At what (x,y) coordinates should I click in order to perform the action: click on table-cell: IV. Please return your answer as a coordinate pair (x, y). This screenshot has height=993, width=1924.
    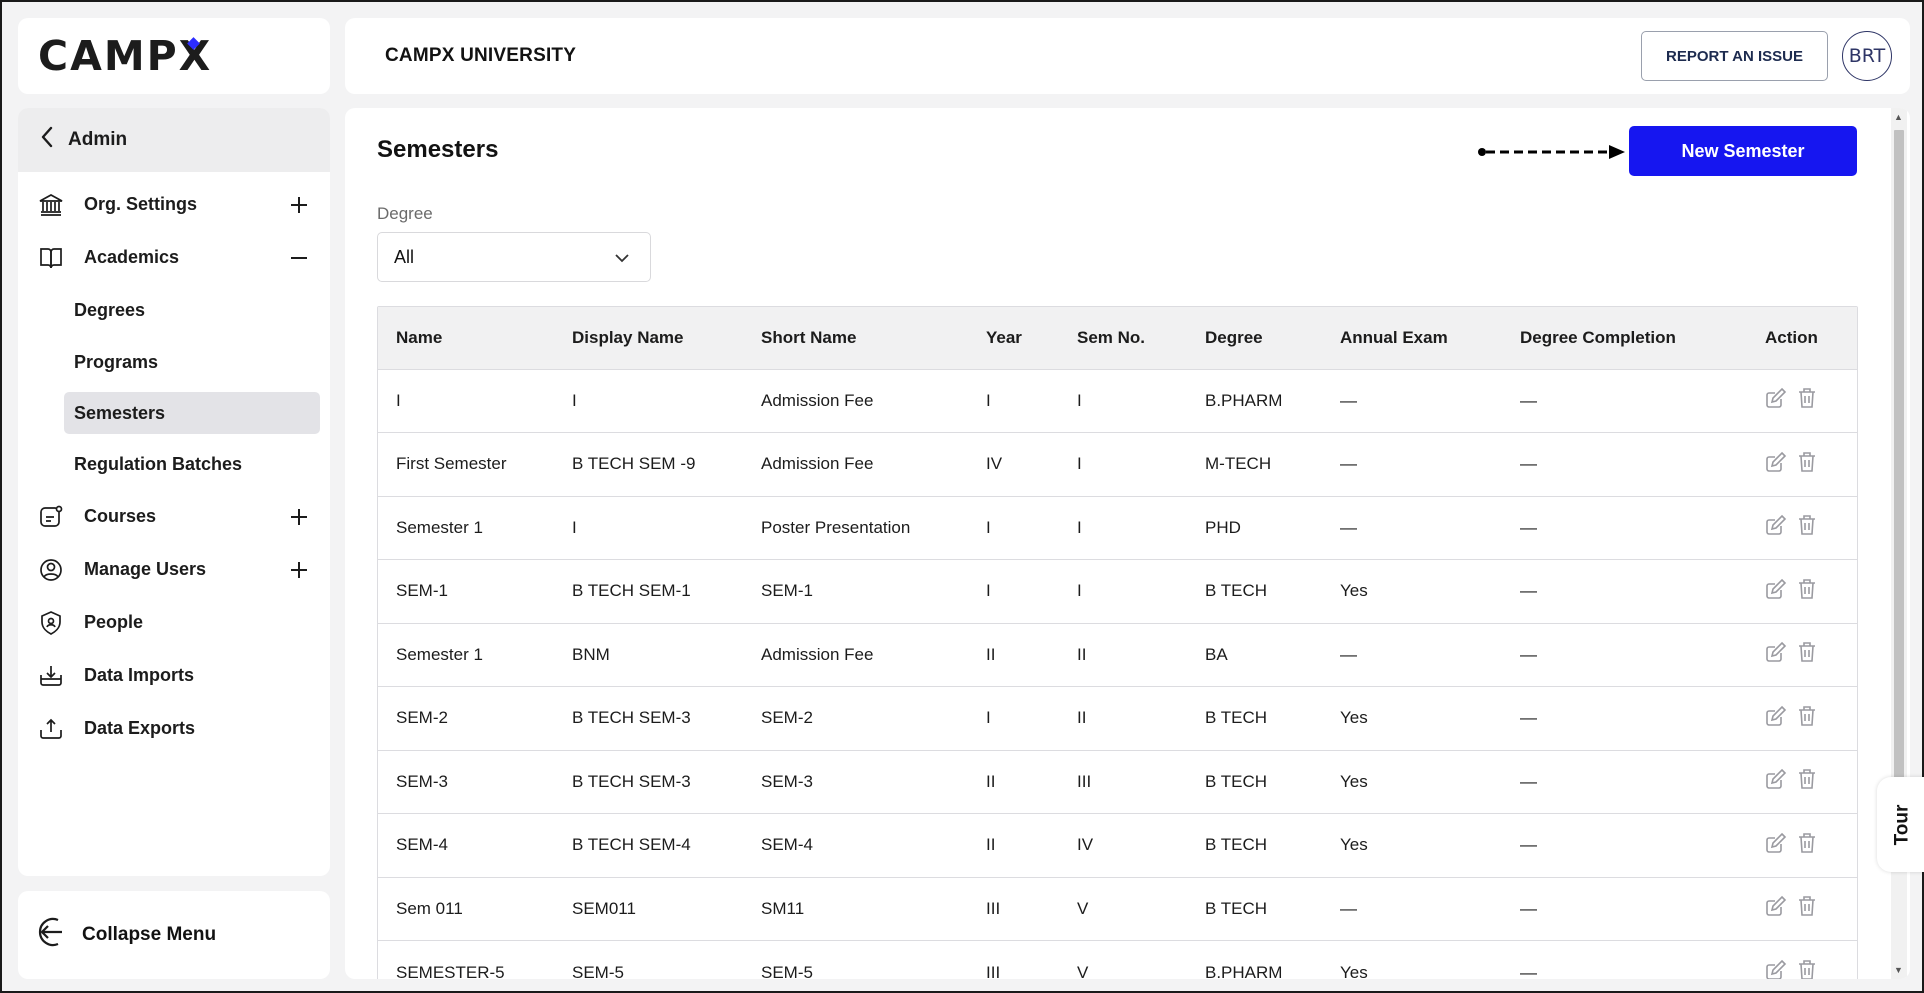
    Looking at the image, I should click on (1123, 845).